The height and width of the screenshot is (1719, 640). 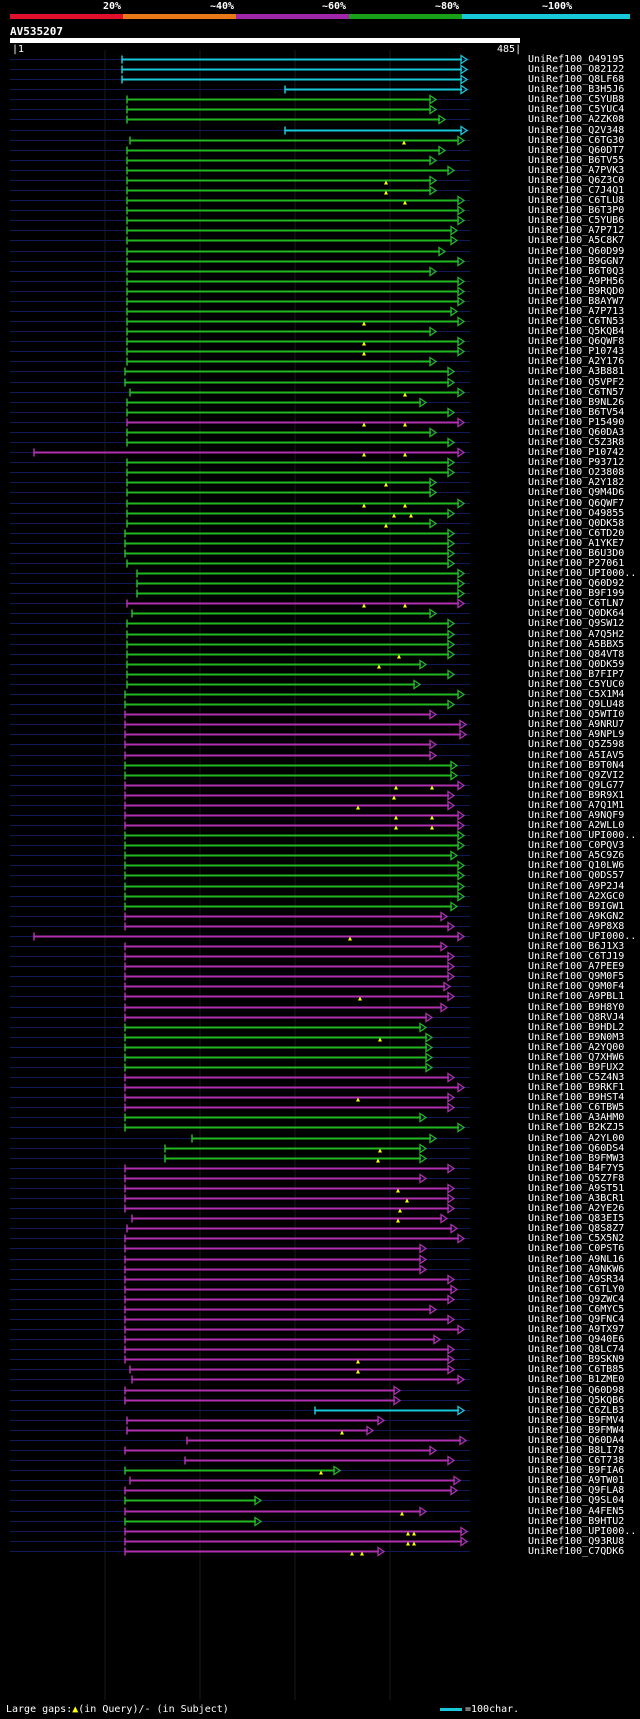 I want to click on hit-label: UniRef100_A4FEN5, so click(x=576, y=1511).